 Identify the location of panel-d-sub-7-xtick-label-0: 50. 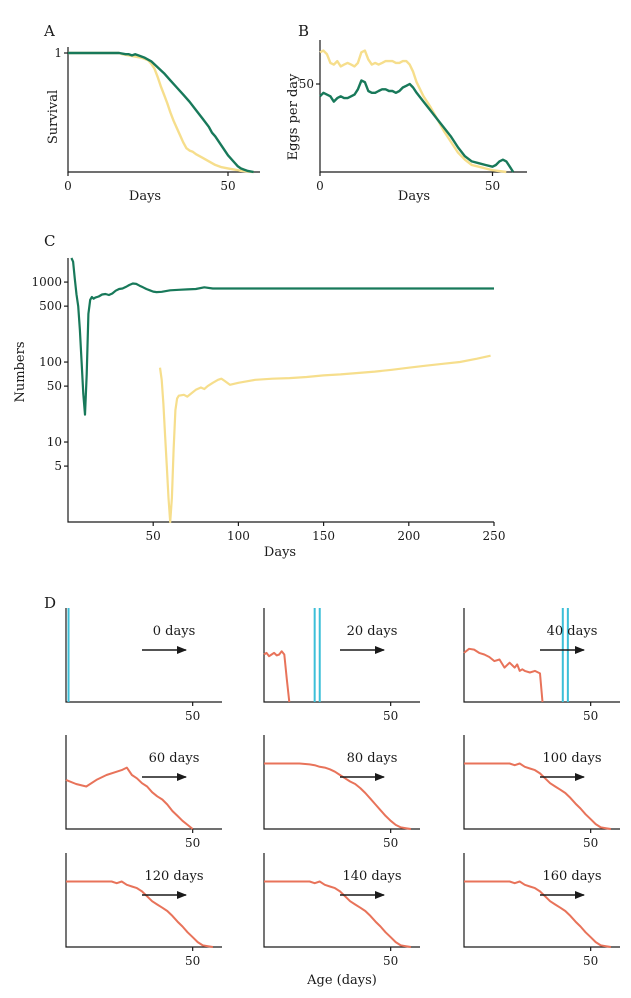
(390, 961).